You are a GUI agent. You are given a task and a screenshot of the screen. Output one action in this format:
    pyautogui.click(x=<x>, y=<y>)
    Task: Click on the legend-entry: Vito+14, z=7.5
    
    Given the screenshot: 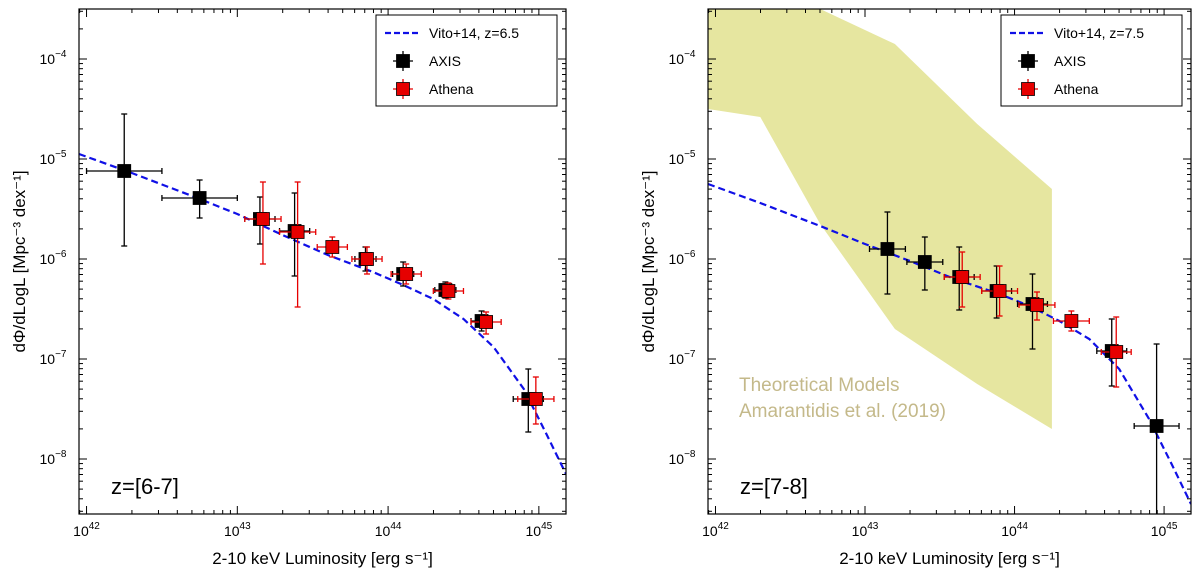 What is the action you would take?
    pyautogui.click(x=1077, y=33)
    